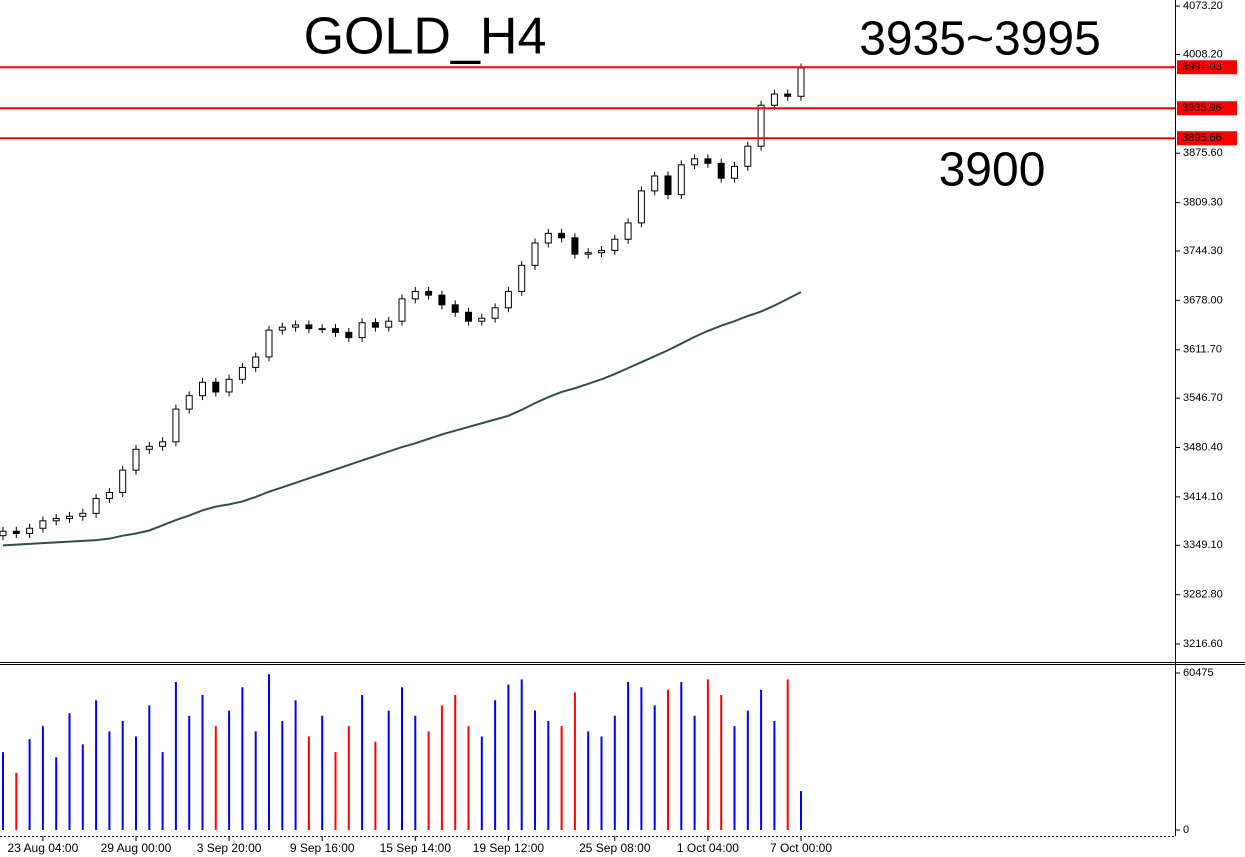 The height and width of the screenshot is (857, 1245). What do you see at coordinates (425, 37) in the screenshot?
I see `annotation: GOLD_H4` at bounding box center [425, 37].